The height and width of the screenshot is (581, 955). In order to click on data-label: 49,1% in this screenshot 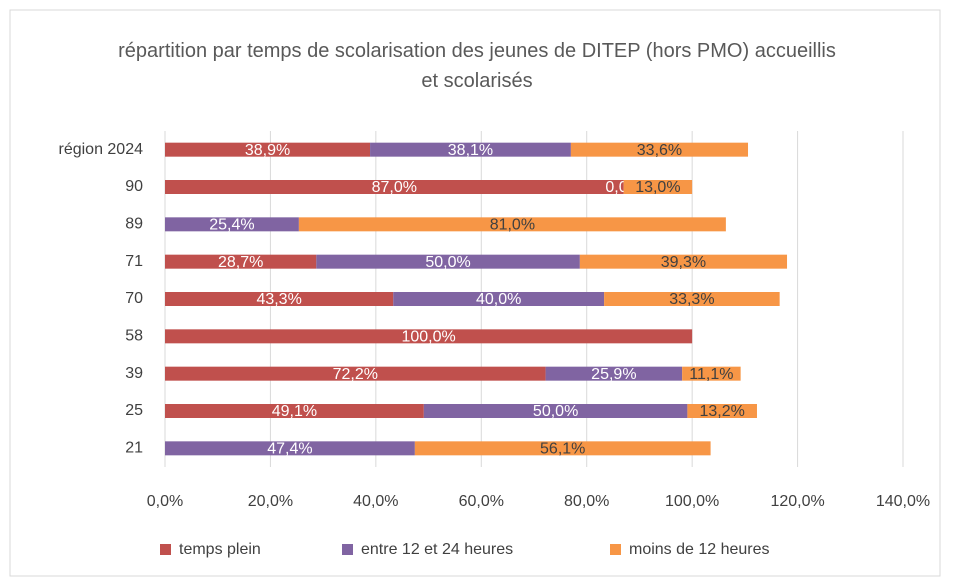, I will do `click(294, 411)`.